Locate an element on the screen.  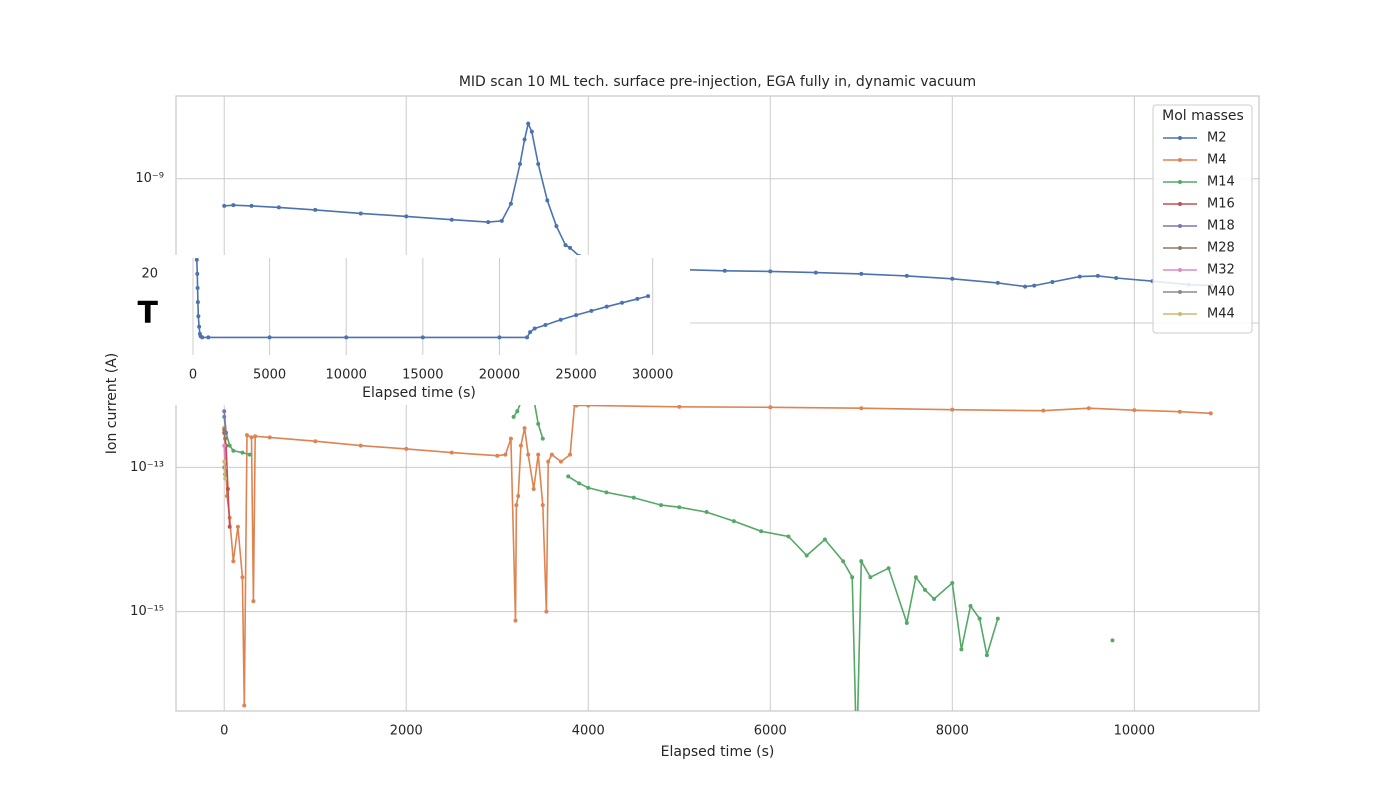
x-tick-label: 4000 is located at coordinates (588, 731).